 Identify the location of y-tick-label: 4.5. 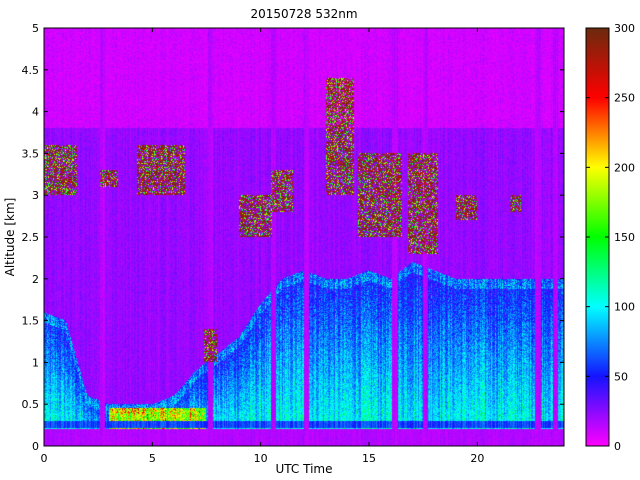
(31, 70).